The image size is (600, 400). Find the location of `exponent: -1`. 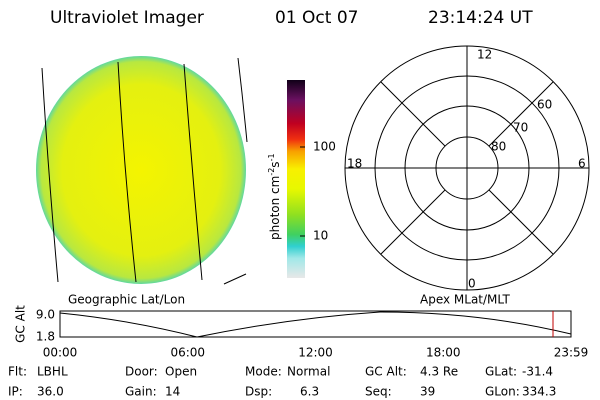

exponent: -1 is located at coordinates (271, 157).